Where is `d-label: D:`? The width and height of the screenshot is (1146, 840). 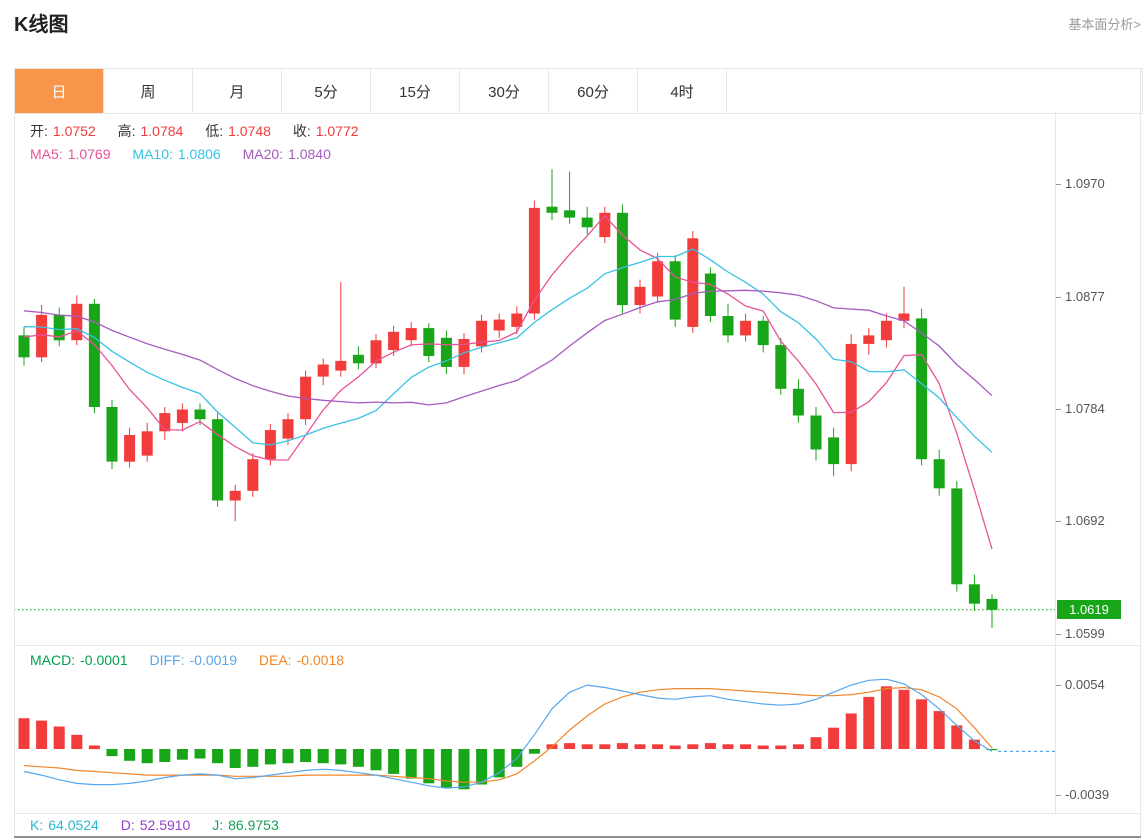 d-label: D: is located at coordinates (127, 825).